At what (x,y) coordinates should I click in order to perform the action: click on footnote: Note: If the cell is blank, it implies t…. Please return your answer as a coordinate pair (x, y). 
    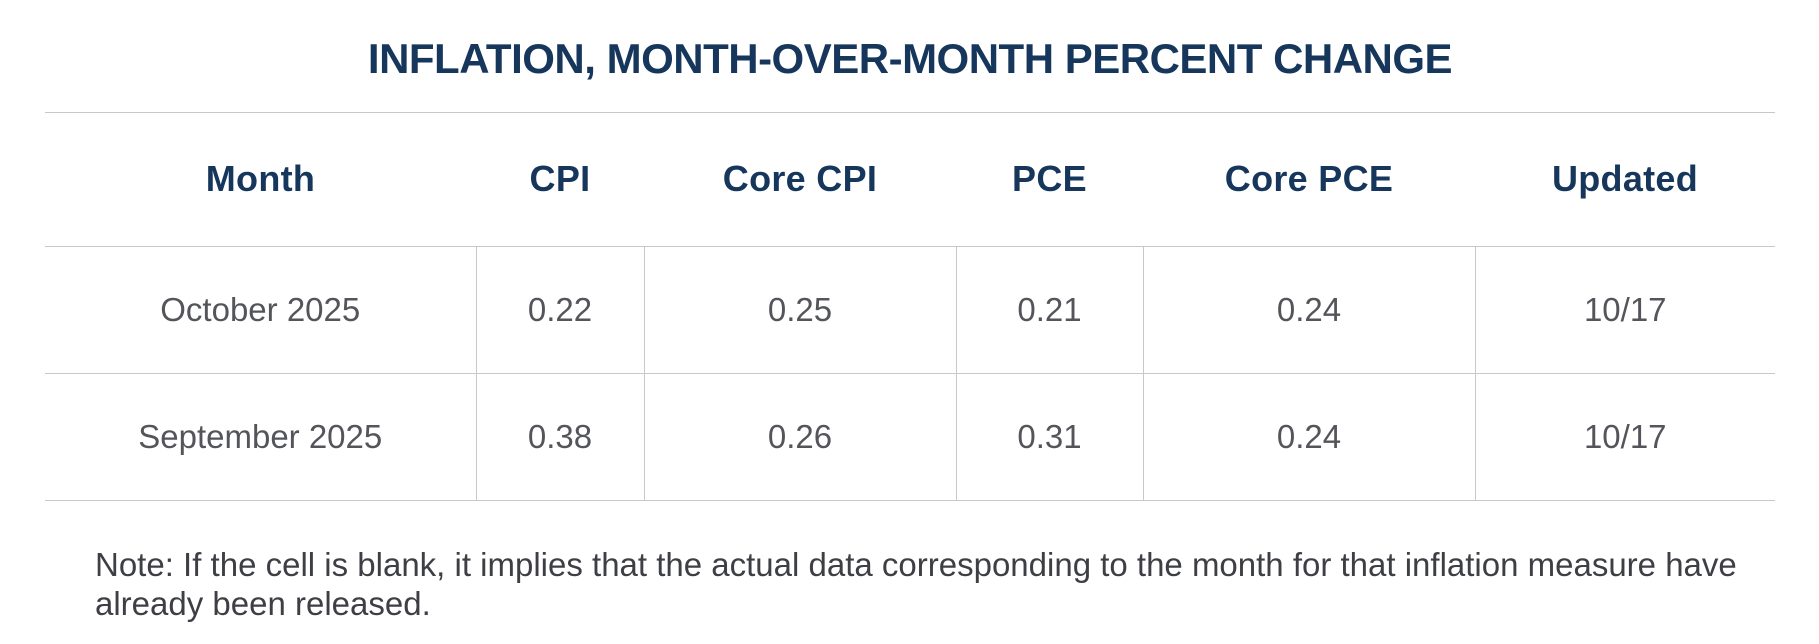
    Looking at the image, I should click on (916, 584).